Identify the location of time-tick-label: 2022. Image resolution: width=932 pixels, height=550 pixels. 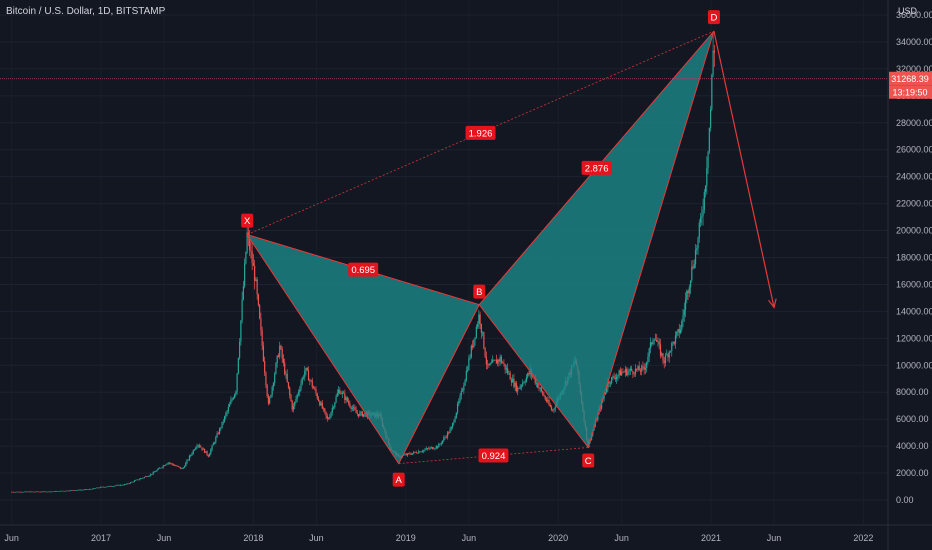
(863, 538).